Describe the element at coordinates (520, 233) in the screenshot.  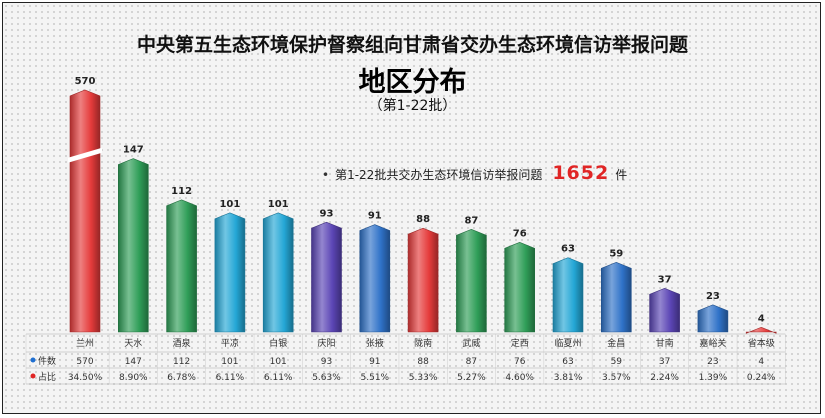
I see `bar-value-label: 76` at that location.